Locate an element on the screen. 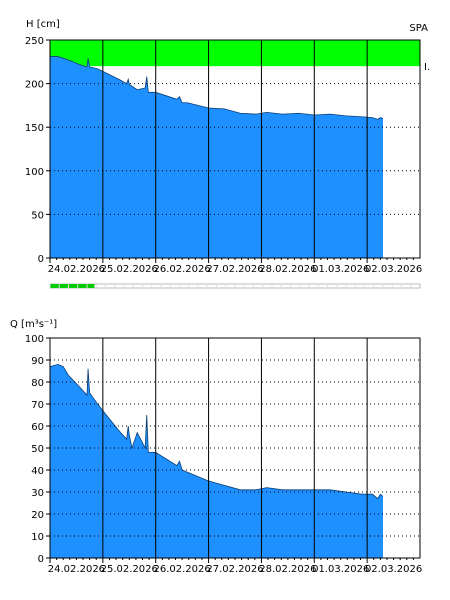 The width and height of the screenshot is (450, 600). y-tick-label: 40 is located at coordinates (37, 471).